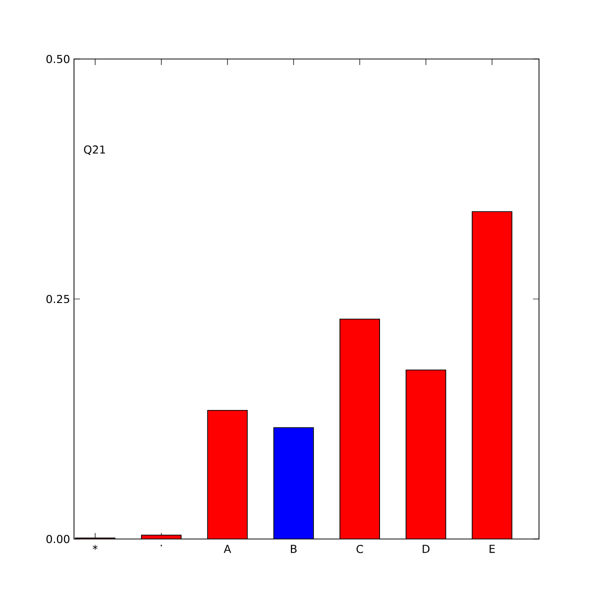 This screenshot has height=600, width=600. What do you see at coordinates (95, 547) in the screenshot?
I see `x-tick-label: *` at bounding box center [95, 547].